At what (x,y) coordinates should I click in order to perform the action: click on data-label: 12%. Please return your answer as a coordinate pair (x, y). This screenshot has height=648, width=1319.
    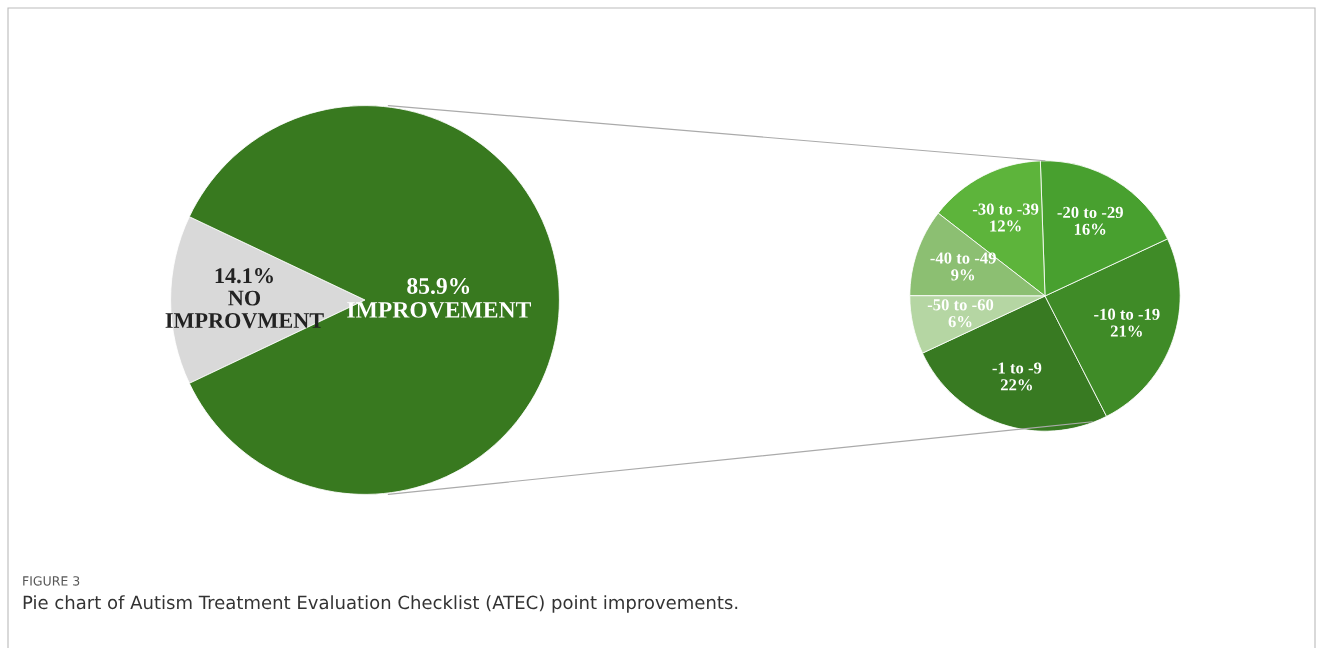
    Looking at the image, I should click on (1005, 226).